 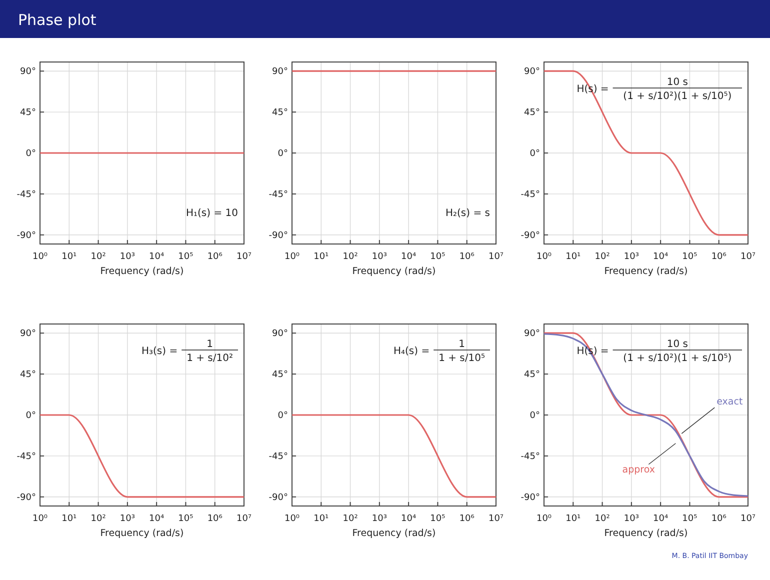 I want to click on annotation: H₁(s) = 10, so click(x=212, y=213).